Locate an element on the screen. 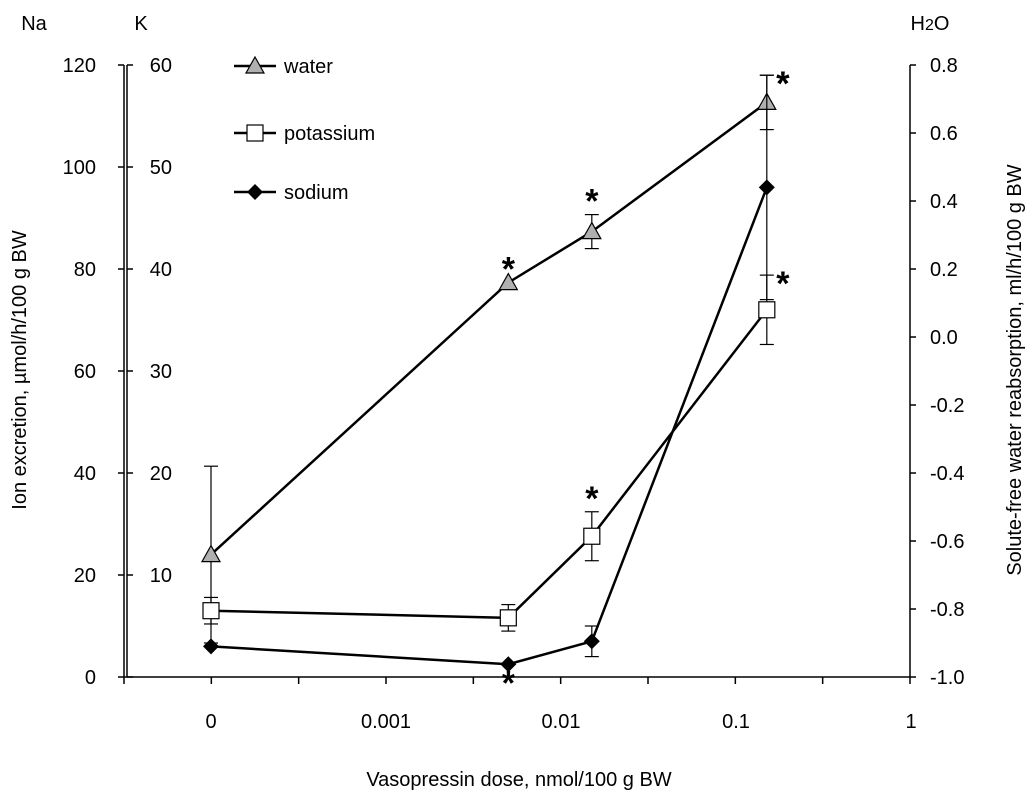 This screenshot has width=1032, height=801. legend-item-sodium: sodium is located at coordinates (291, 193).